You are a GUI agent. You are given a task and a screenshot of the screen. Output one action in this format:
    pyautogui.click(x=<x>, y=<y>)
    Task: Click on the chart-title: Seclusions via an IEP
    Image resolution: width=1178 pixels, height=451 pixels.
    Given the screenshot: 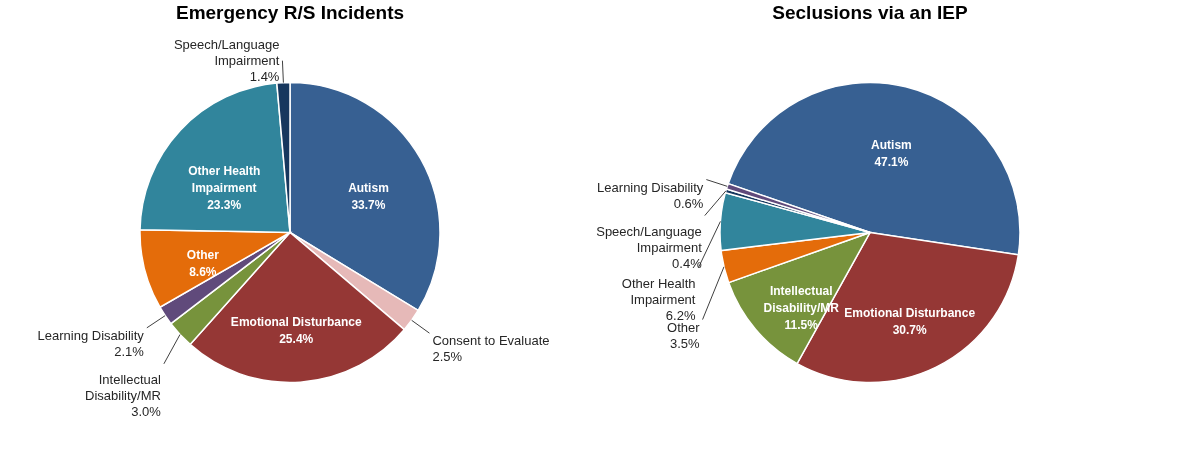 What is the action you would take?
    pyautogui.click(x=870, y=12)
    